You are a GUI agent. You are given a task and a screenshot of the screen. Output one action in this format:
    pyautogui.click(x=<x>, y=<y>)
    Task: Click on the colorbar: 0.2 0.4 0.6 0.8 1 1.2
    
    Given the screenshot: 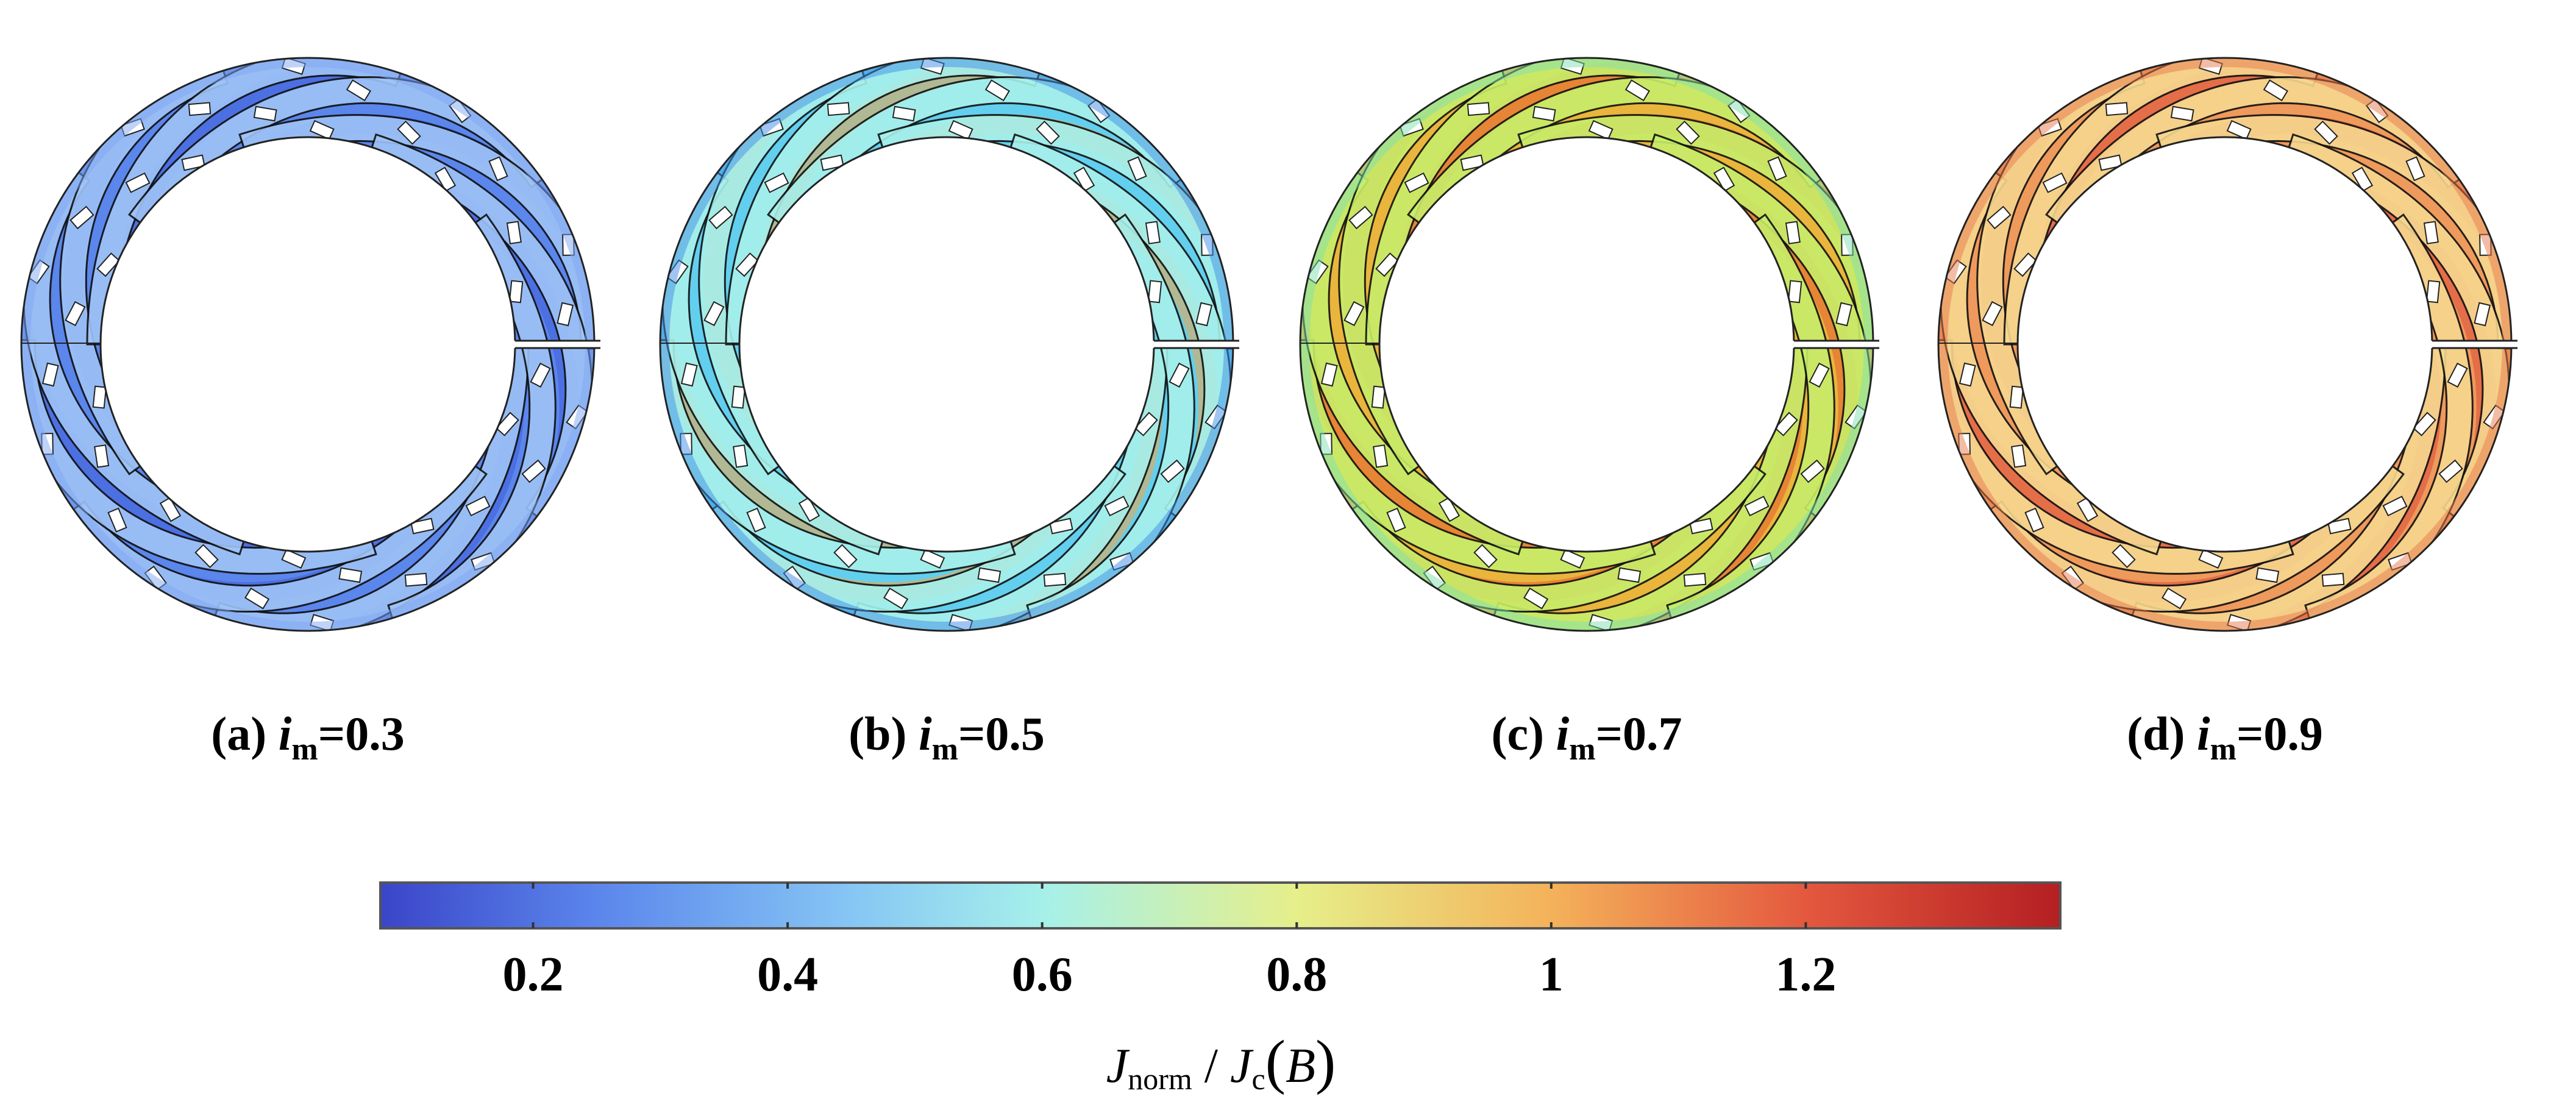 What is the action you would take?
    pyautogui.click(x=1220, y=941)
    